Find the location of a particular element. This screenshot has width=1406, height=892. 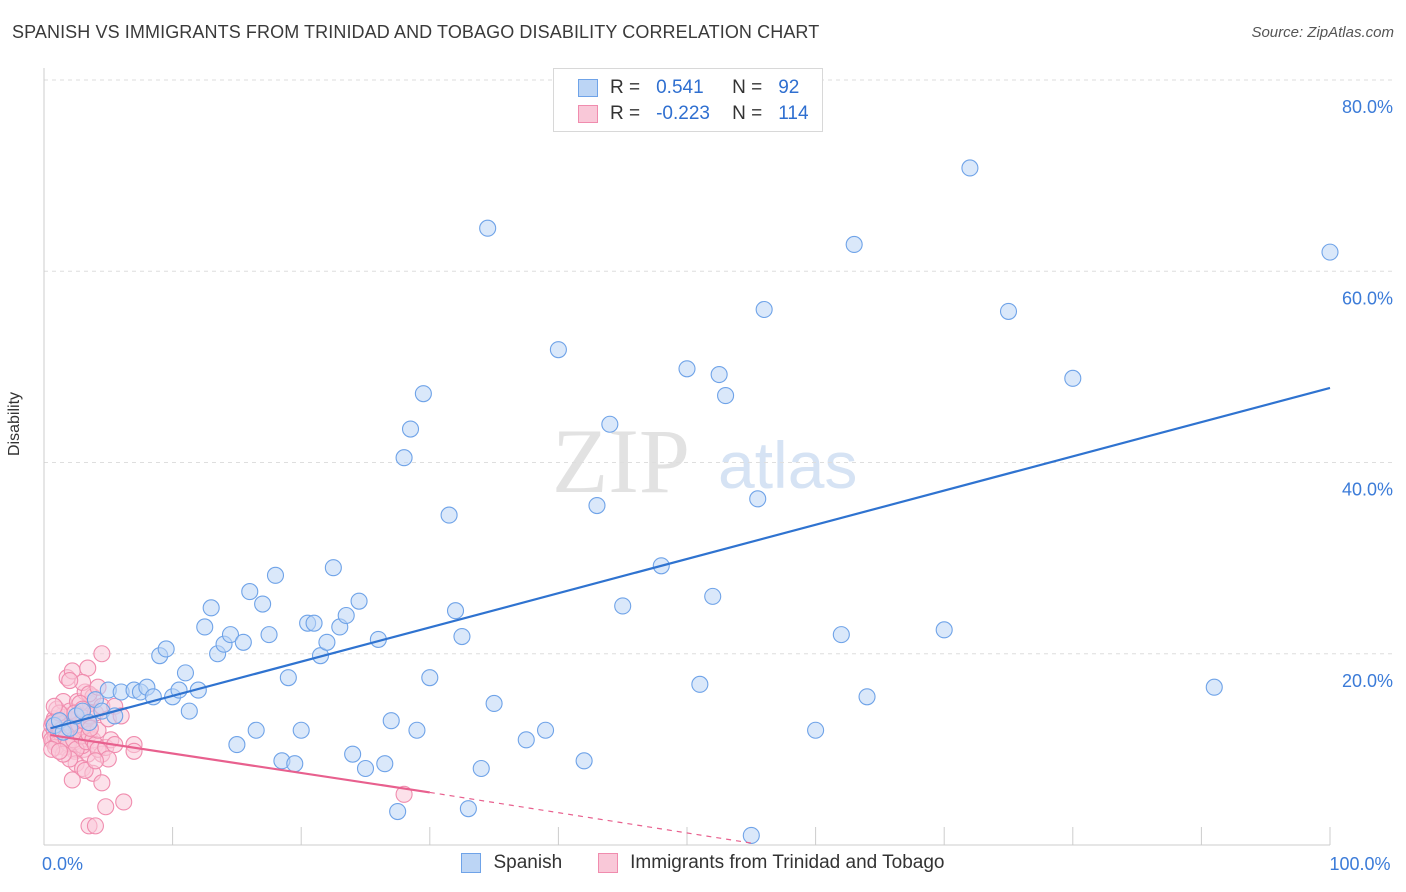

y-axis-label: Disability is located at coordinates (14, 423).